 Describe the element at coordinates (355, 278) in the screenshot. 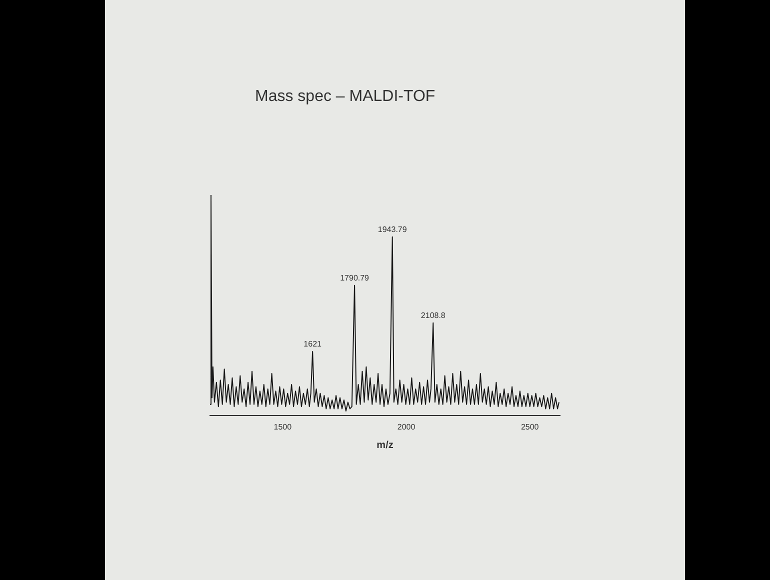

I see `annotation: 1790.79` at that location.